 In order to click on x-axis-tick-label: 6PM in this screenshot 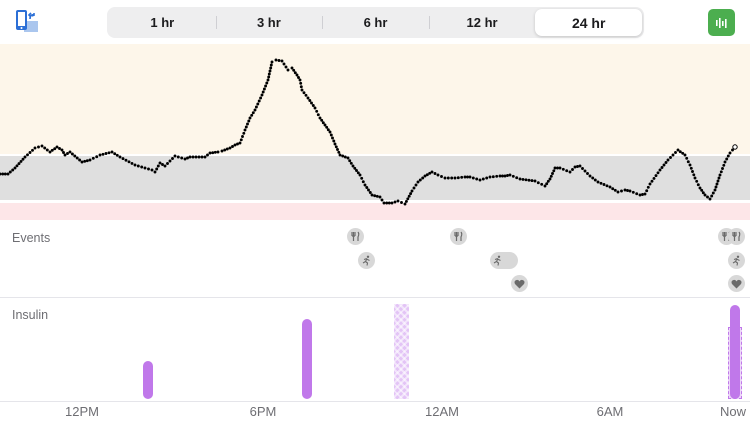, I will do `click(263, 411)`.